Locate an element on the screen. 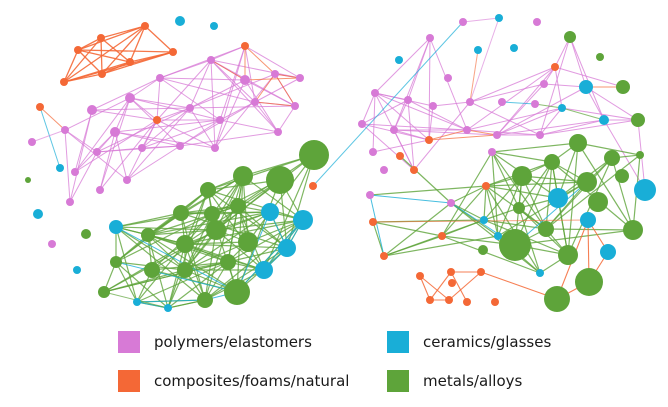 The height and width of the screenshot is (407, 668). legend-label-polymers: polymers/elastomers is located at coordinates (233, 342).